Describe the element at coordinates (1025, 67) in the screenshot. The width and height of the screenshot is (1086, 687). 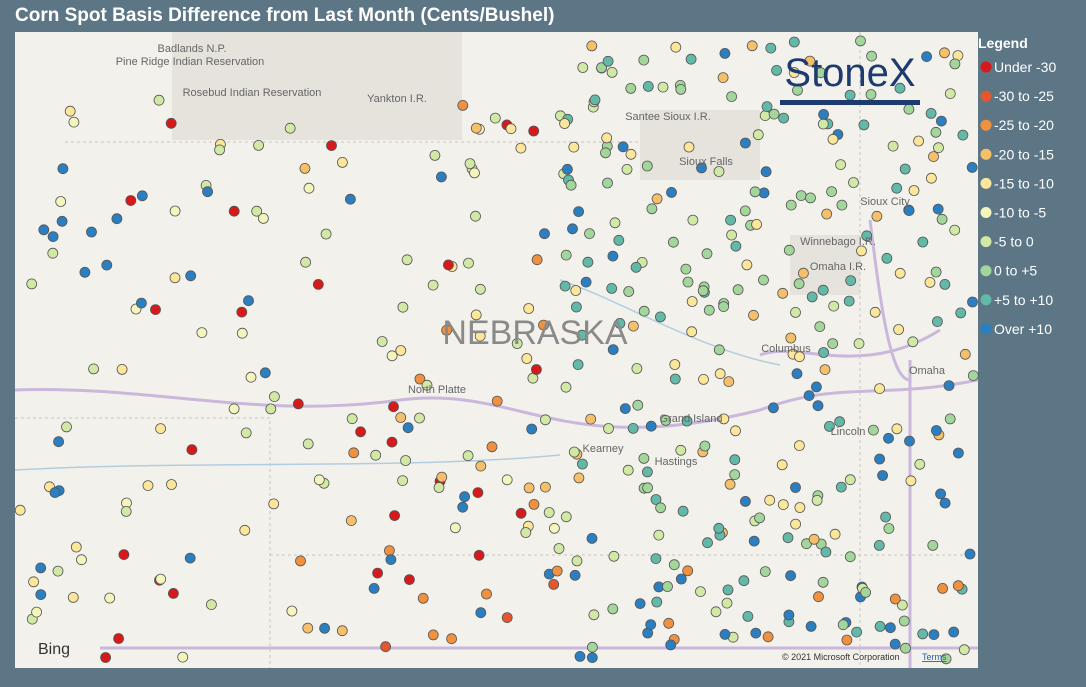
I see `legend-label: Under -30` at that location.